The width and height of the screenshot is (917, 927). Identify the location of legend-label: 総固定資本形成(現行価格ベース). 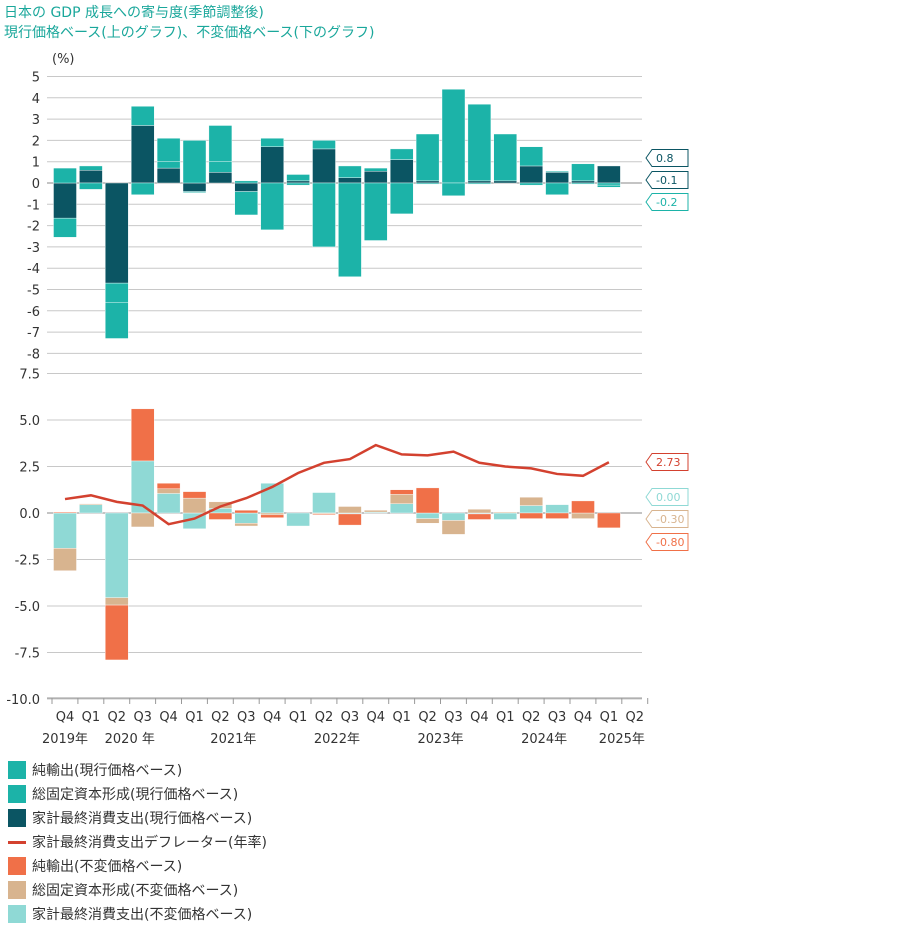
(135, 795).